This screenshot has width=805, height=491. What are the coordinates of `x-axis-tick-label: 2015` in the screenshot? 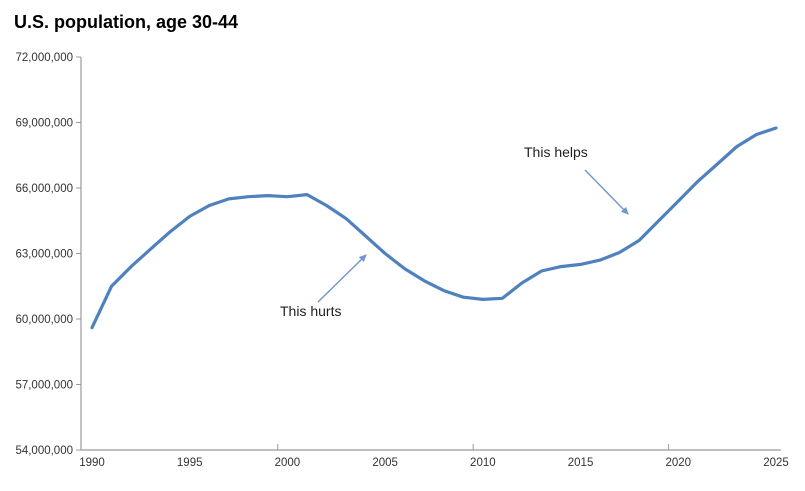 It's located at (581, 463).